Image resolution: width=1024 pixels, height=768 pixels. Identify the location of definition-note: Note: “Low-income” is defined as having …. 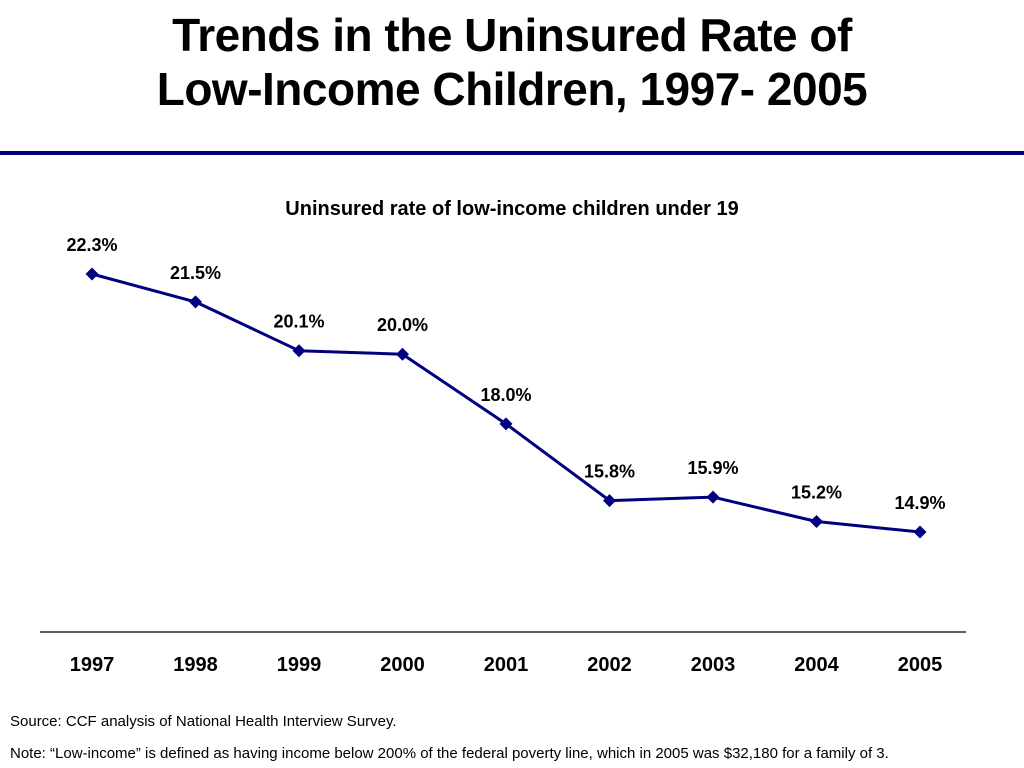
(449, 753).